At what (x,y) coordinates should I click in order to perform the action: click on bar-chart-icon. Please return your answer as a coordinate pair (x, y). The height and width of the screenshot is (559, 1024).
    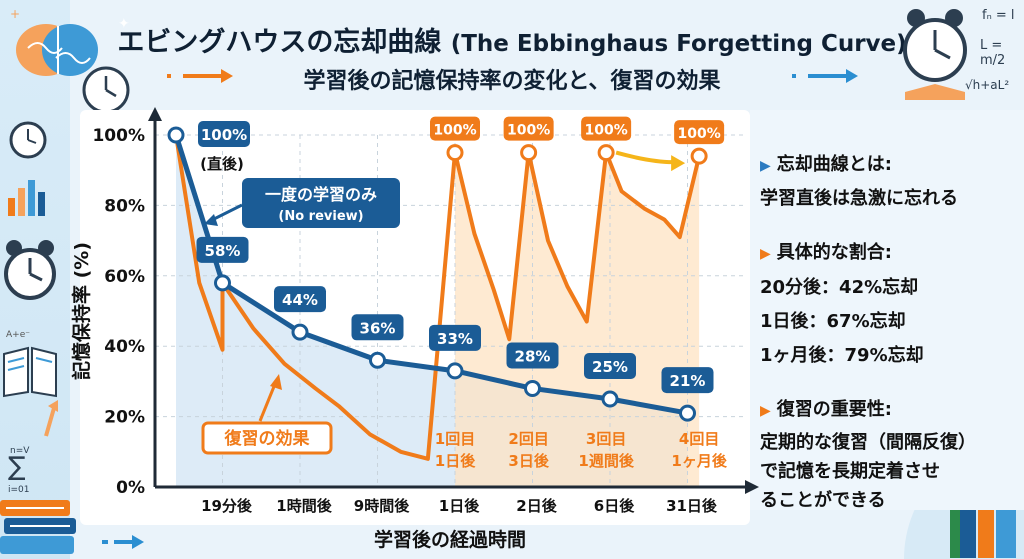
    Looking at the image, I should click on (26, 198).